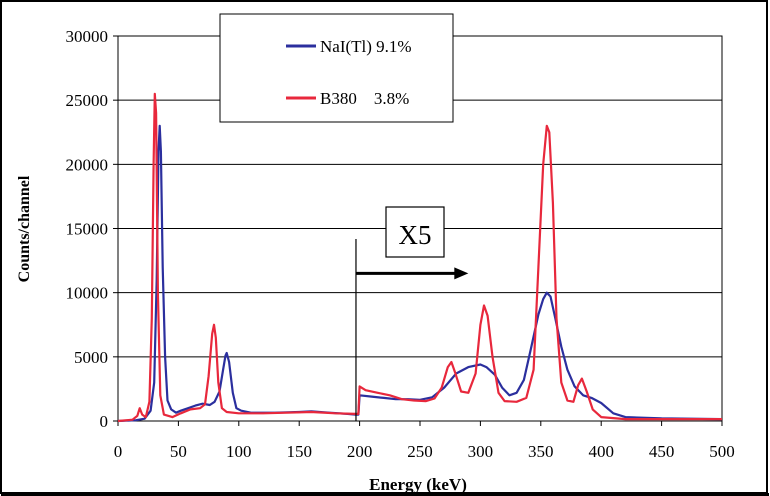 Image resolution: width=770 pixels, height=496 pixels. I want to click on x-tick-label: 150, so click(299, 451).